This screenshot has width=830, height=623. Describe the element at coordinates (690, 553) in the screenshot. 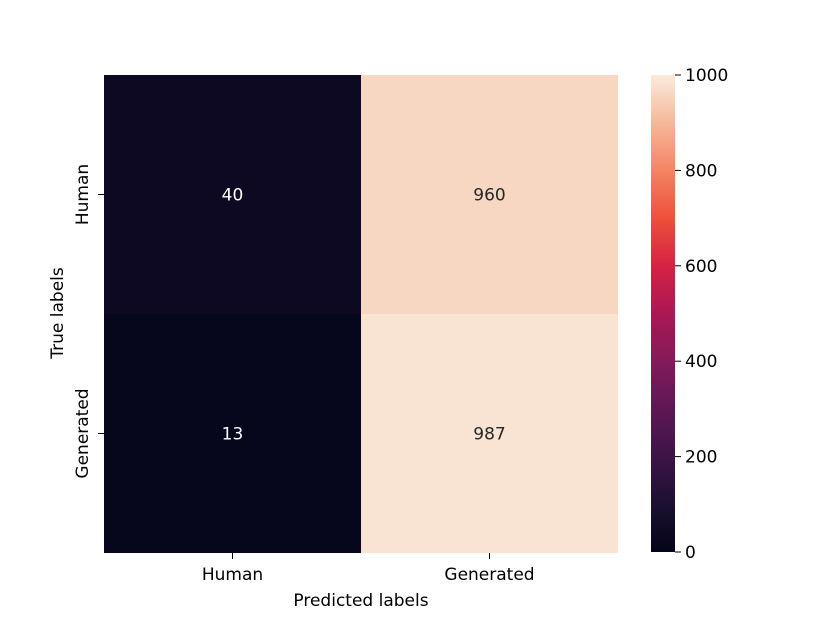

I see `colorbar-tick-label: 0` at that location.